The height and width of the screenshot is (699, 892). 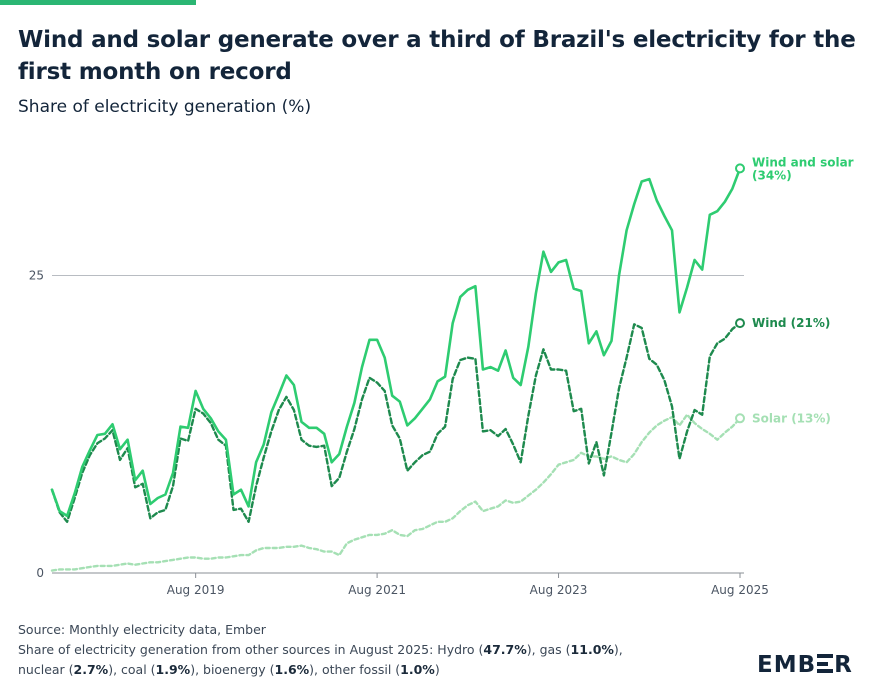 I want to click on bioenergy-share: 1.6%, so click(x=292, y=669).